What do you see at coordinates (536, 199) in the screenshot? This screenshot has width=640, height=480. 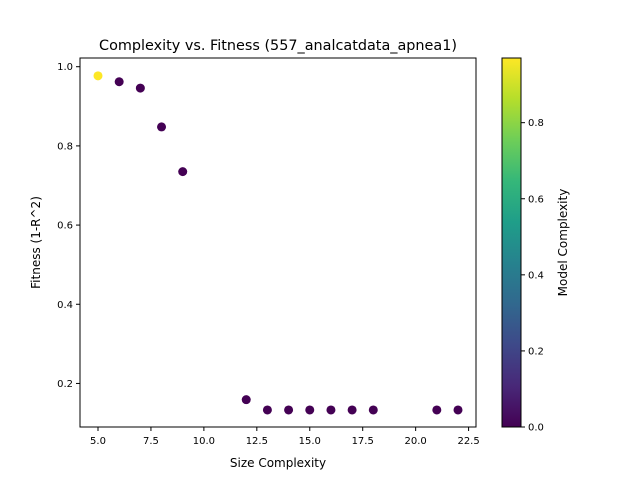 I see `colorbar-tick-label: 0.6` at bounding box center [536, 199].